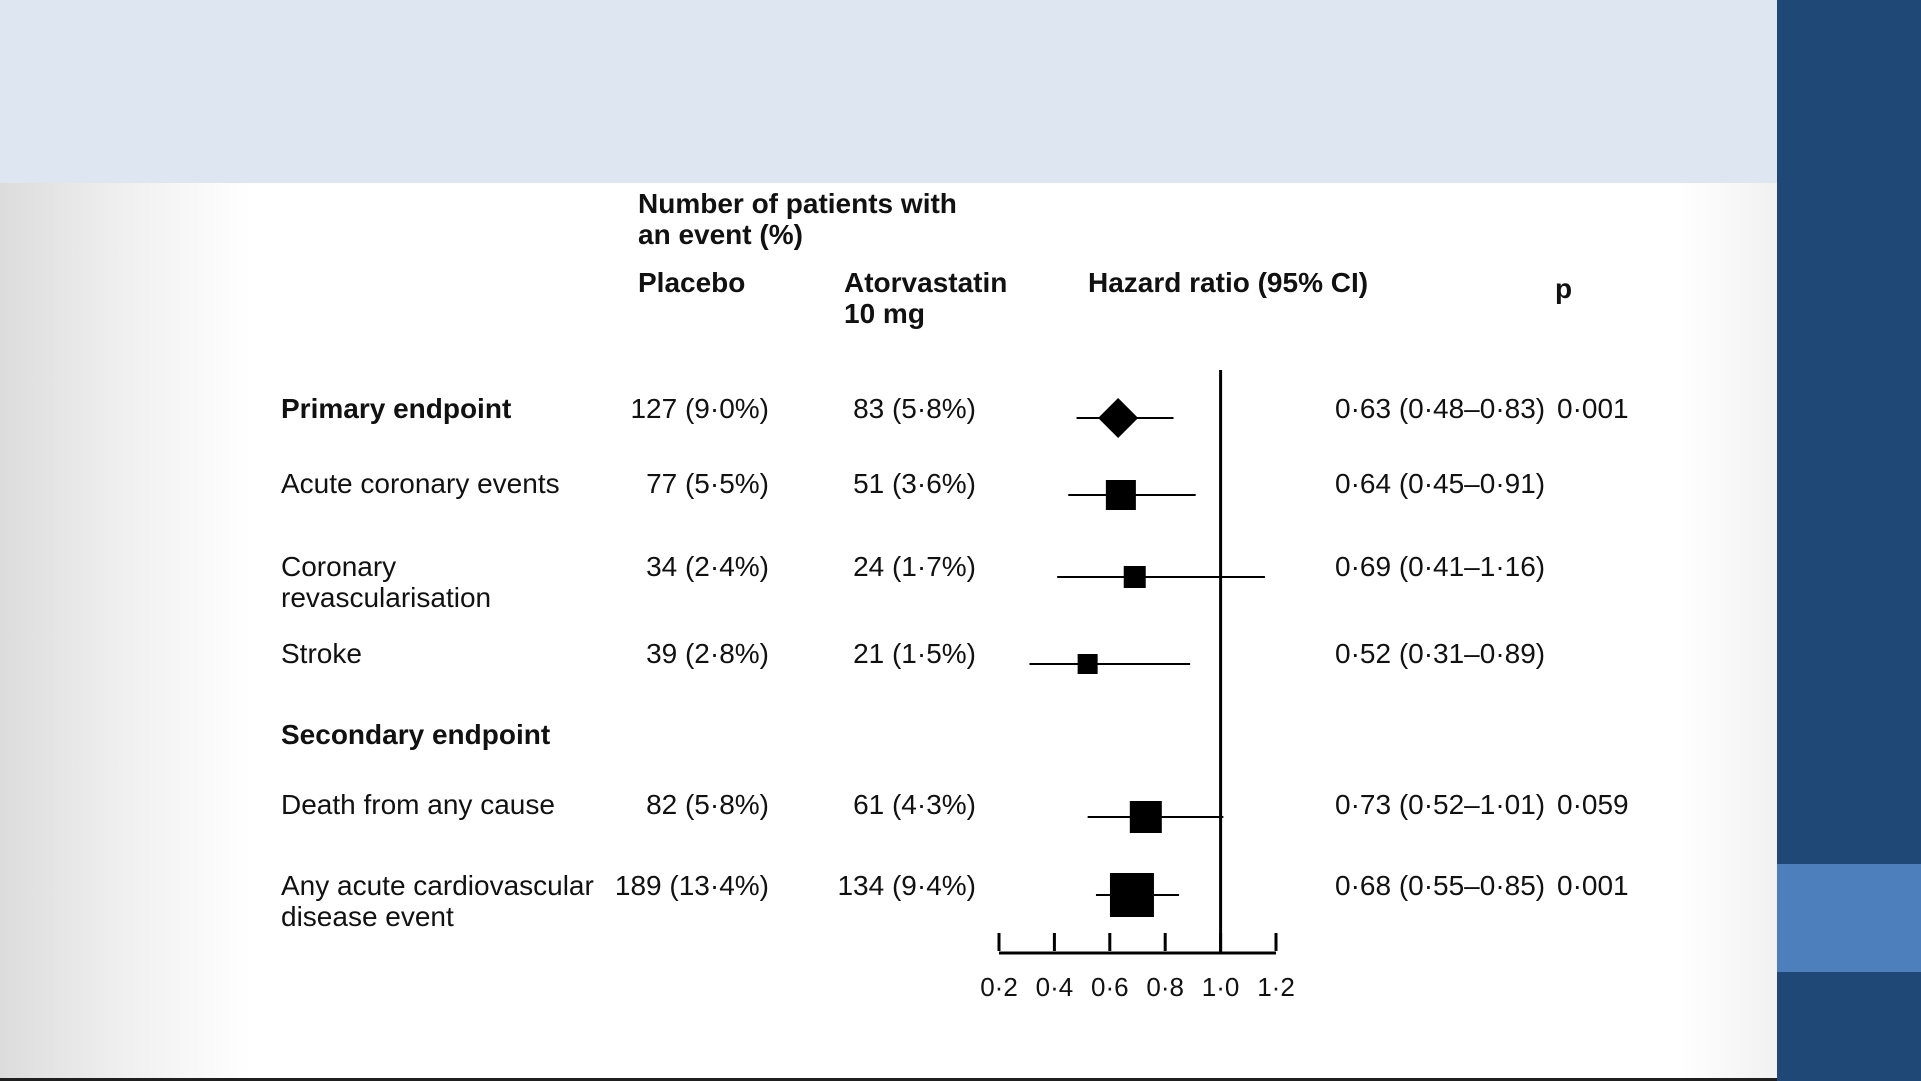 The height and width of the screenshot is (1081, 1921). Describe the element at coordinates (691, 885) in the screenshot. I see `row-placebo: 189 (13·4%)` at that location.